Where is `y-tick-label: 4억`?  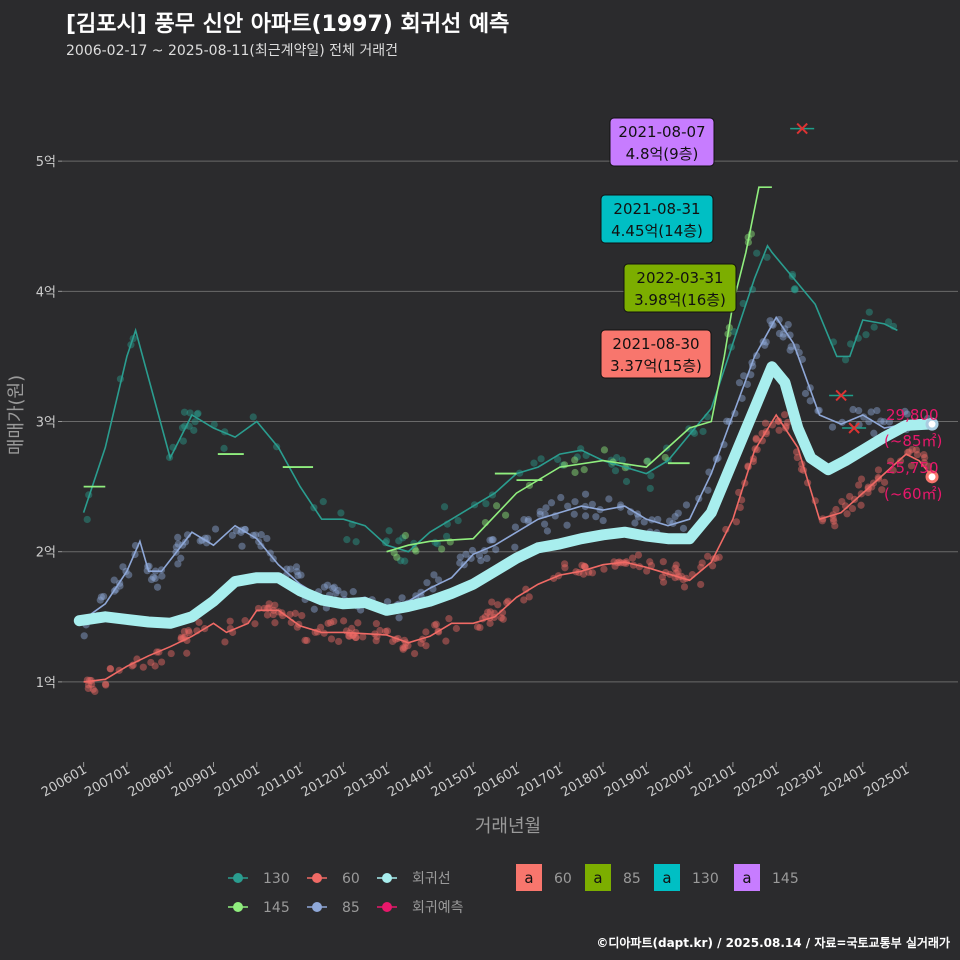
y-tick-label: 4억 is located at coordinates (46, 292).